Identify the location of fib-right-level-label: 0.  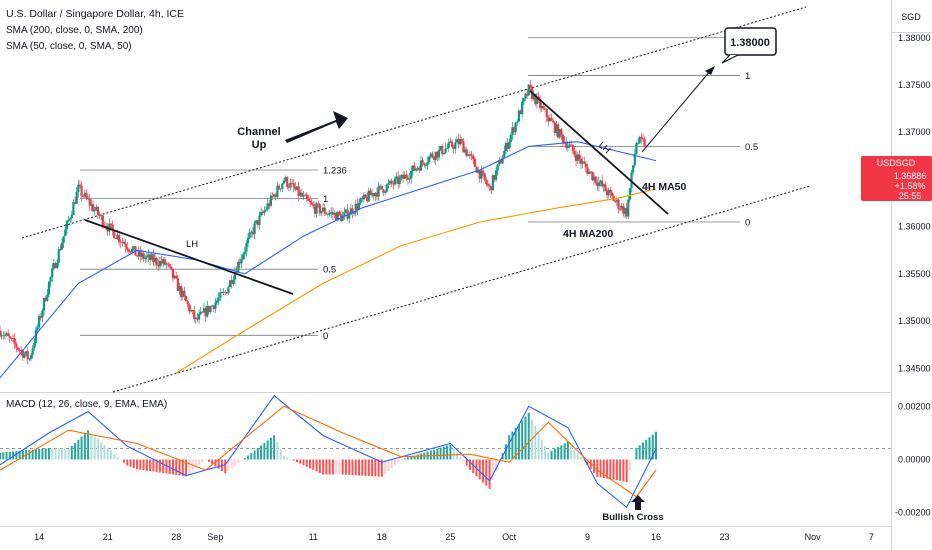
(747, 222).